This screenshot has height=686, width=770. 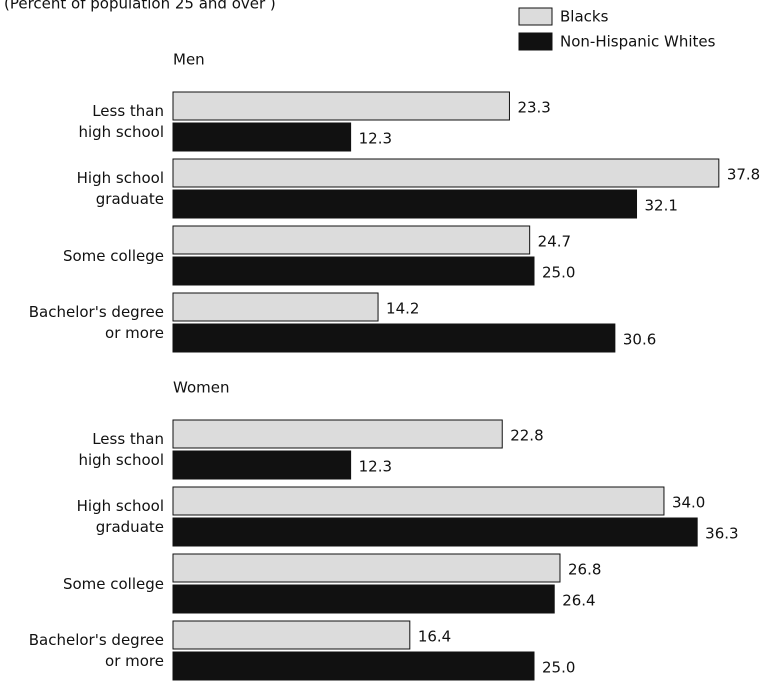 I want to click on value-label: 26.4, so click(x=578, y=601).